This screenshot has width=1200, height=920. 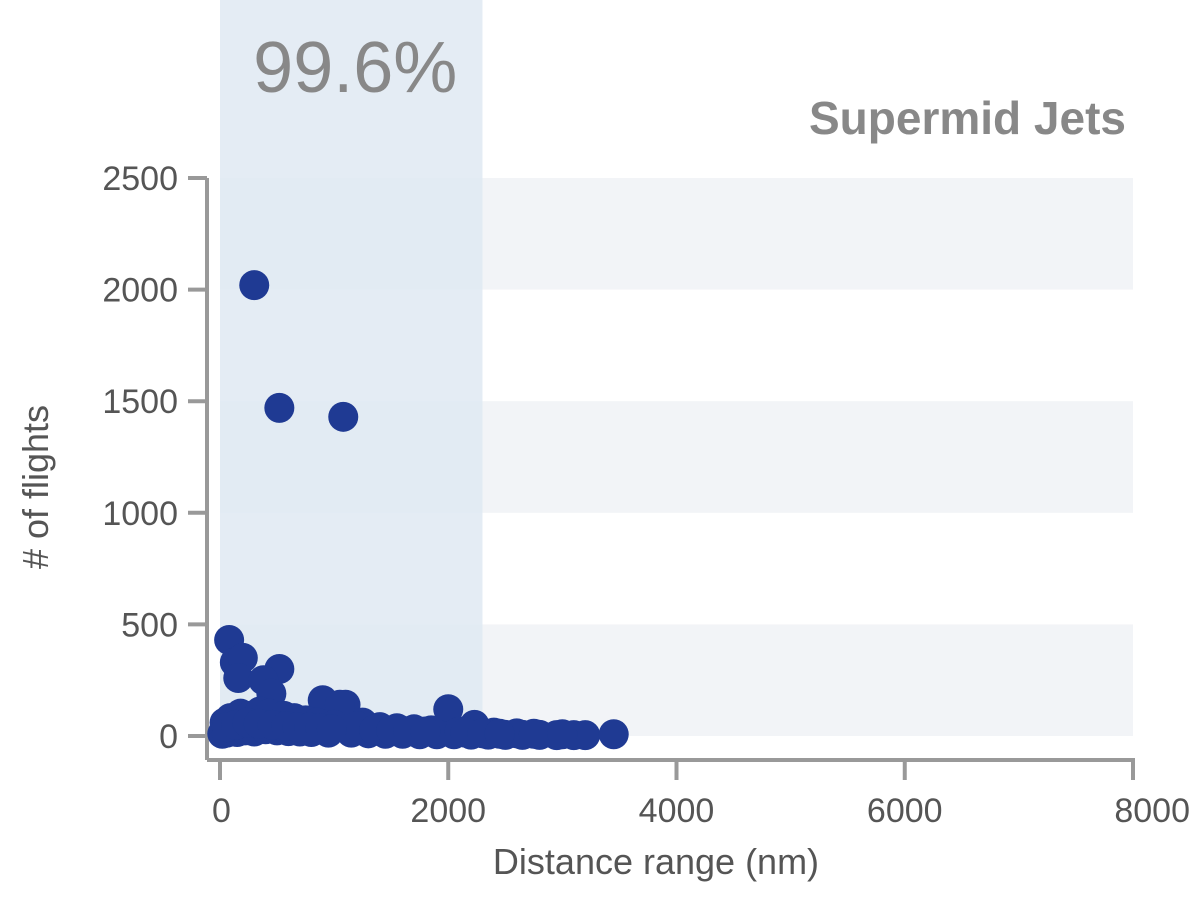 I want to click on y-axis-title: # of flights, so click(x=35, y=487).